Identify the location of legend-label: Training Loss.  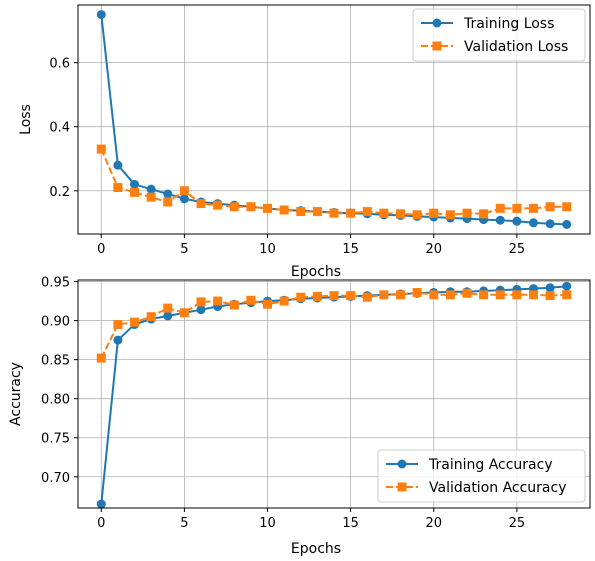
(508, 24).